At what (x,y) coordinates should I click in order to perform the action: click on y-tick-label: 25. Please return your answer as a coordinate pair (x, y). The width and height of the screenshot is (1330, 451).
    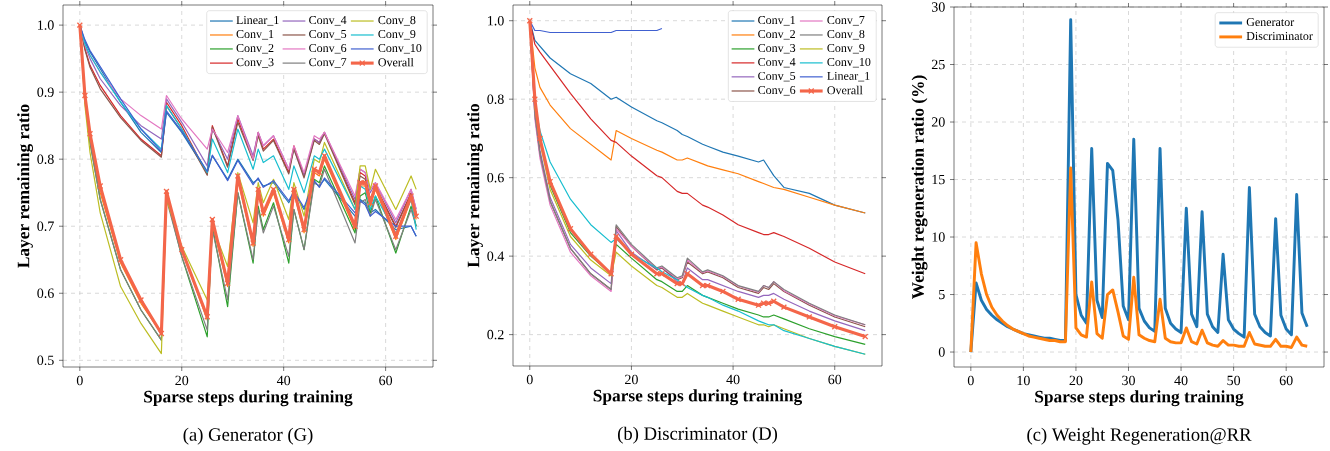
    Looking at the image, I should click on (938, 64).